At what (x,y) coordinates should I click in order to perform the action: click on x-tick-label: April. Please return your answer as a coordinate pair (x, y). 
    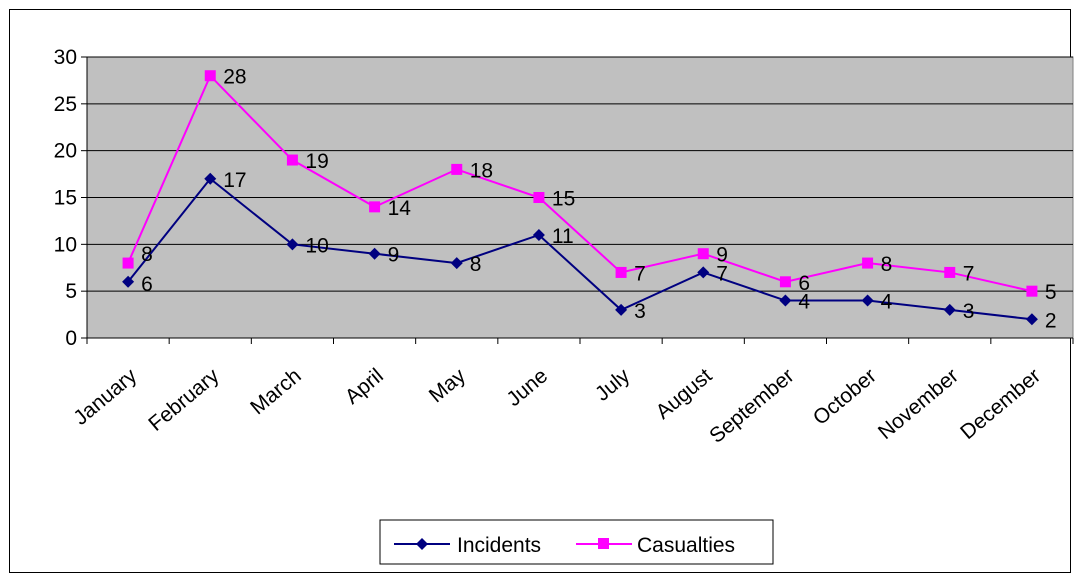
    Looking at the image, I should click on (364, 386).